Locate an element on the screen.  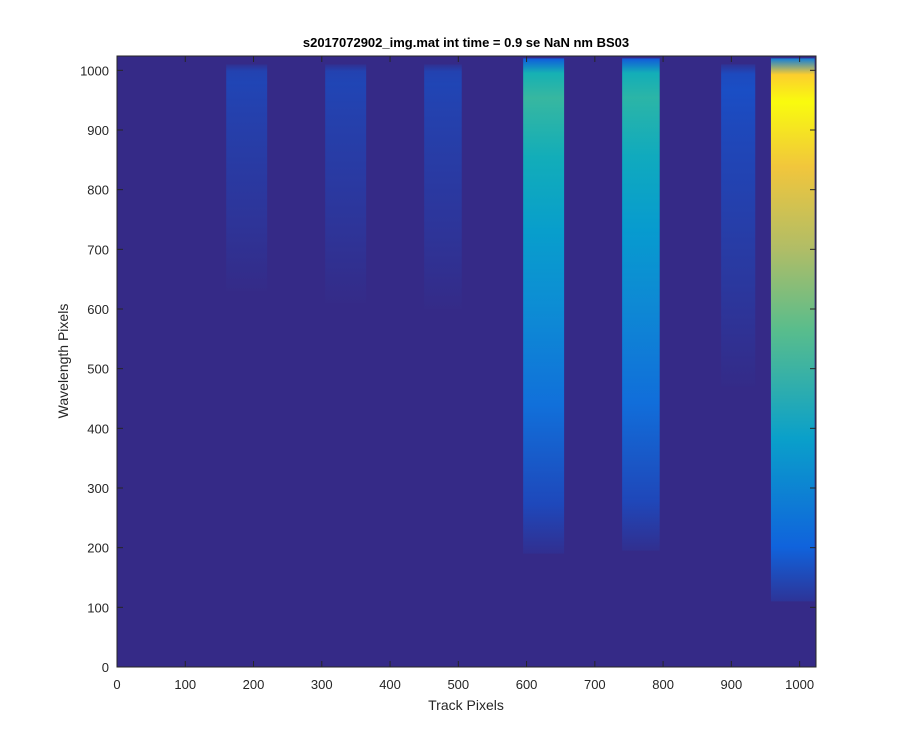
x-tick-label: 800 is located at coordinates (663, 684).